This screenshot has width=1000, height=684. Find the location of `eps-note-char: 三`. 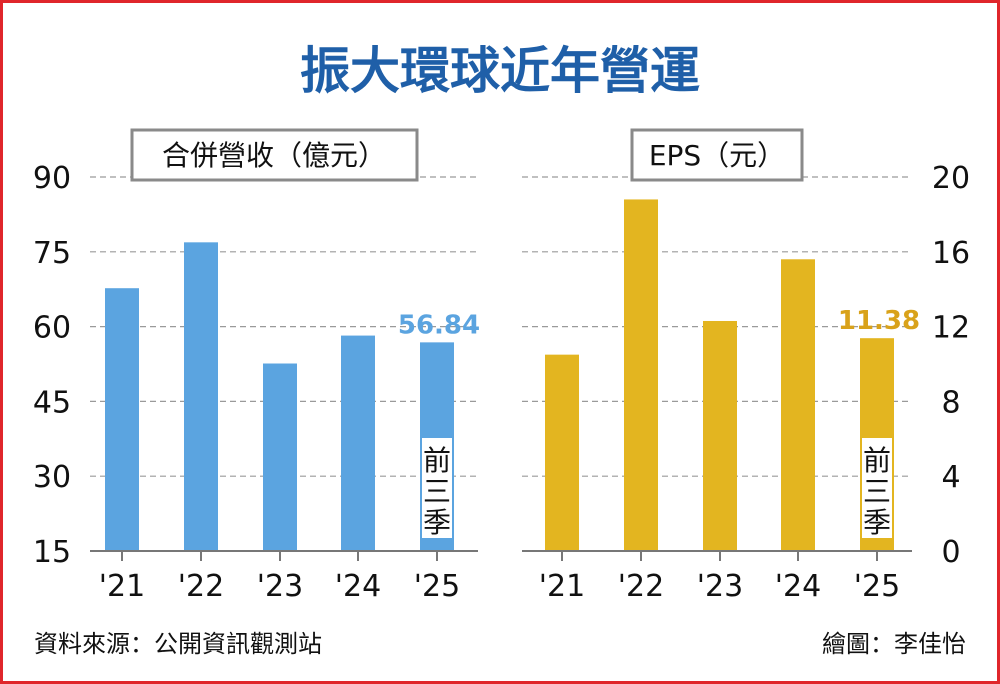

eps-note-char: 三 is located at coordinates (877, 491).